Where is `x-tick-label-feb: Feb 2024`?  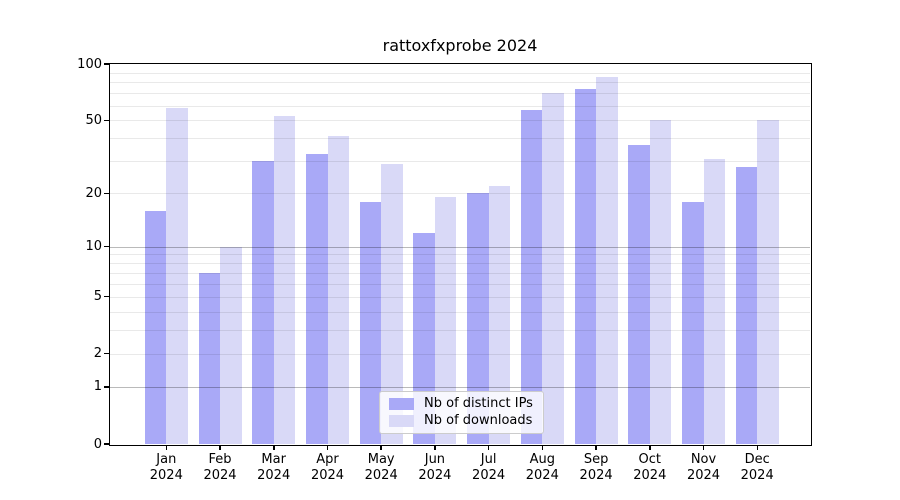
x-tick-label-feb: Feb 2024 is located at coordinates (220, 467).